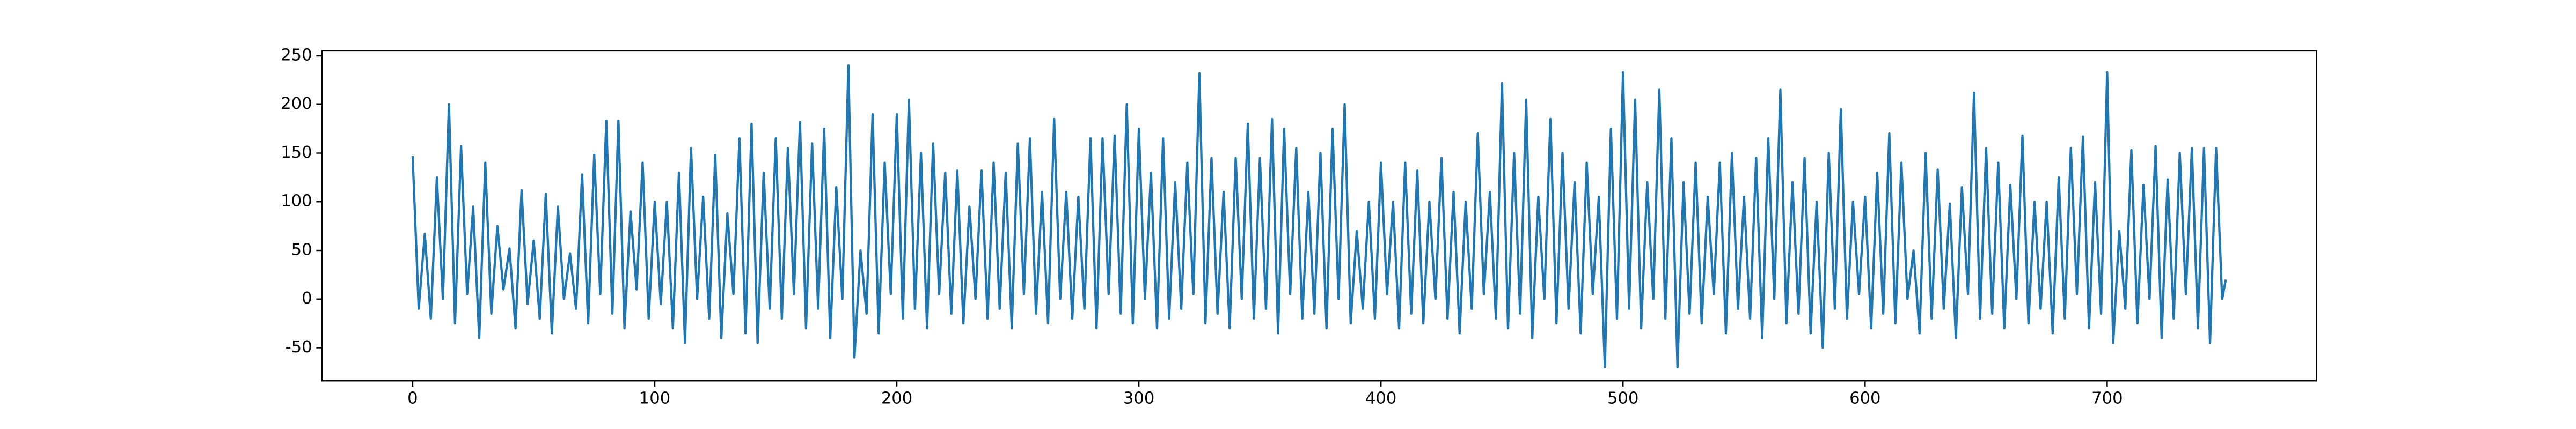 The image size is (2576, 429). What do you see at coordinates (2107, 398) in the screenshot?
I see `x-tick-label: 700` at bounding box center [2107, 398].